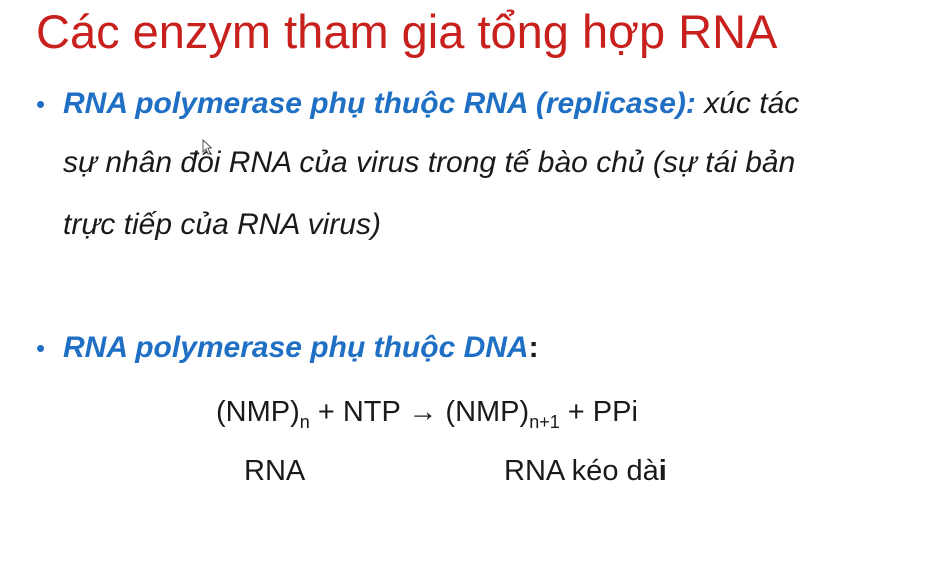 The width and height of the screenshot is (945, 561). I want to click on equation-right: (NMP), so click(487, 412).